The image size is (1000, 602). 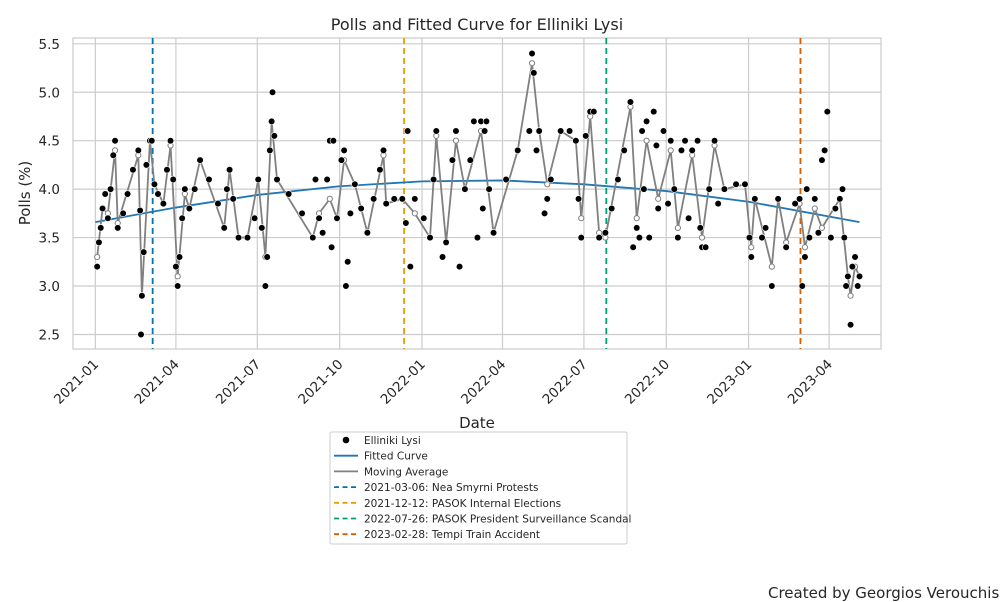 I want to click on legend-marker, so click(x=346, y=440).